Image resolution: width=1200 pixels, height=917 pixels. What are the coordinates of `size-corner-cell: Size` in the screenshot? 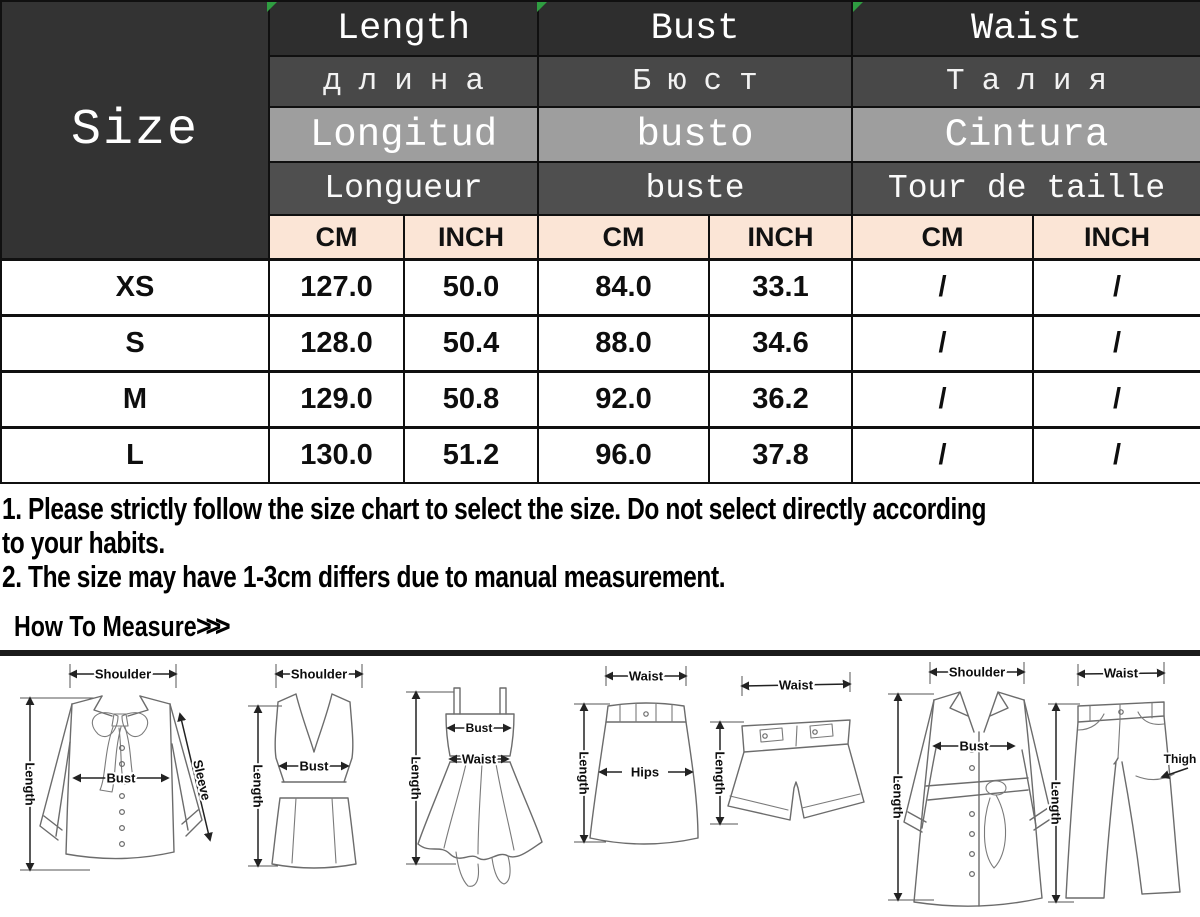 It's located at (135, 130).